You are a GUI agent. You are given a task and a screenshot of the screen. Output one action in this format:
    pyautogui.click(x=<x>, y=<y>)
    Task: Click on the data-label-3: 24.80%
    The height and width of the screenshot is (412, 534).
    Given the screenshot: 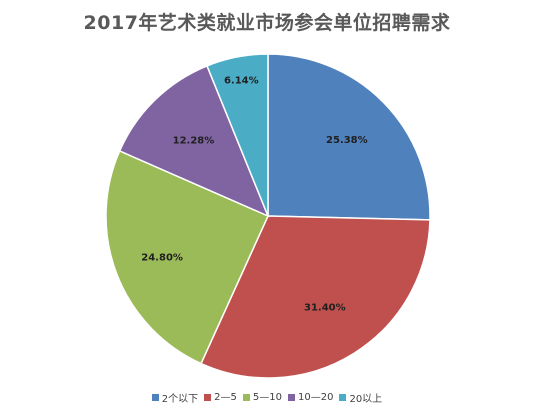 What is the action you would take?
    pyautogui.click(x=162, y=258)
    